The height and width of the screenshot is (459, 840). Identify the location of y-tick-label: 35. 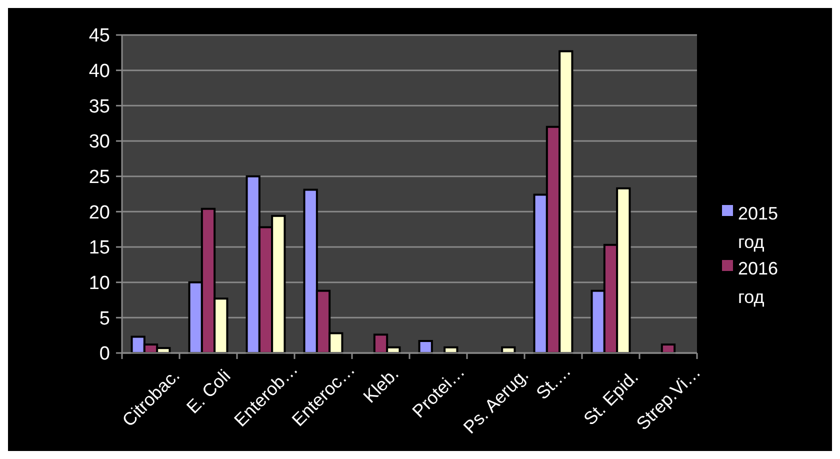
(99, 107).